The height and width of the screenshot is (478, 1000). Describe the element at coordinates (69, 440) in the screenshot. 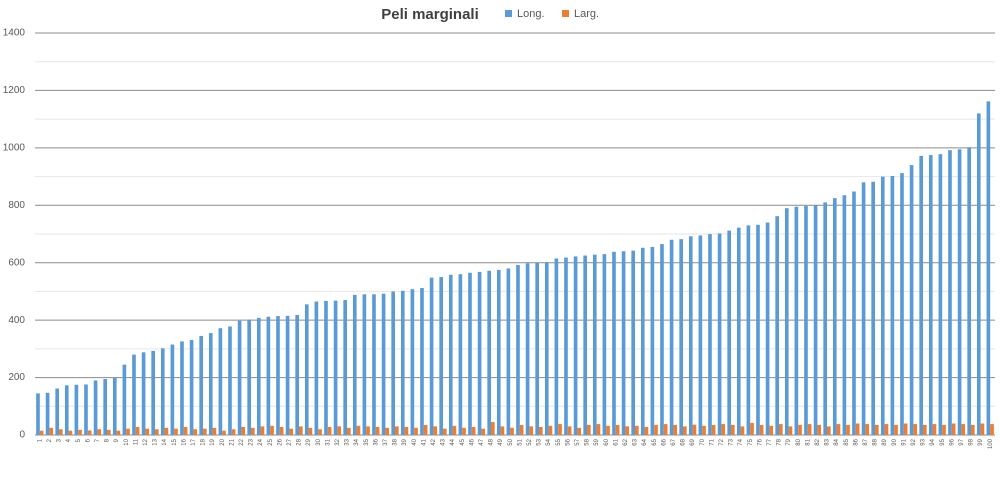

I see `x-tick-label: 4` at that location.